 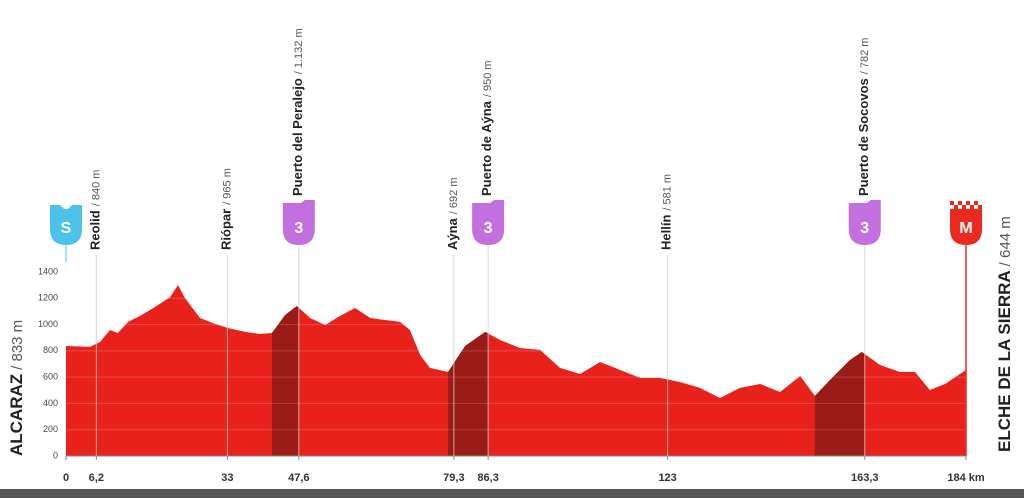 What do you see at coordinates (452, 233) in the screenshot?
I see `waypoint-name: Aýna` at bounding box center [452, 233].